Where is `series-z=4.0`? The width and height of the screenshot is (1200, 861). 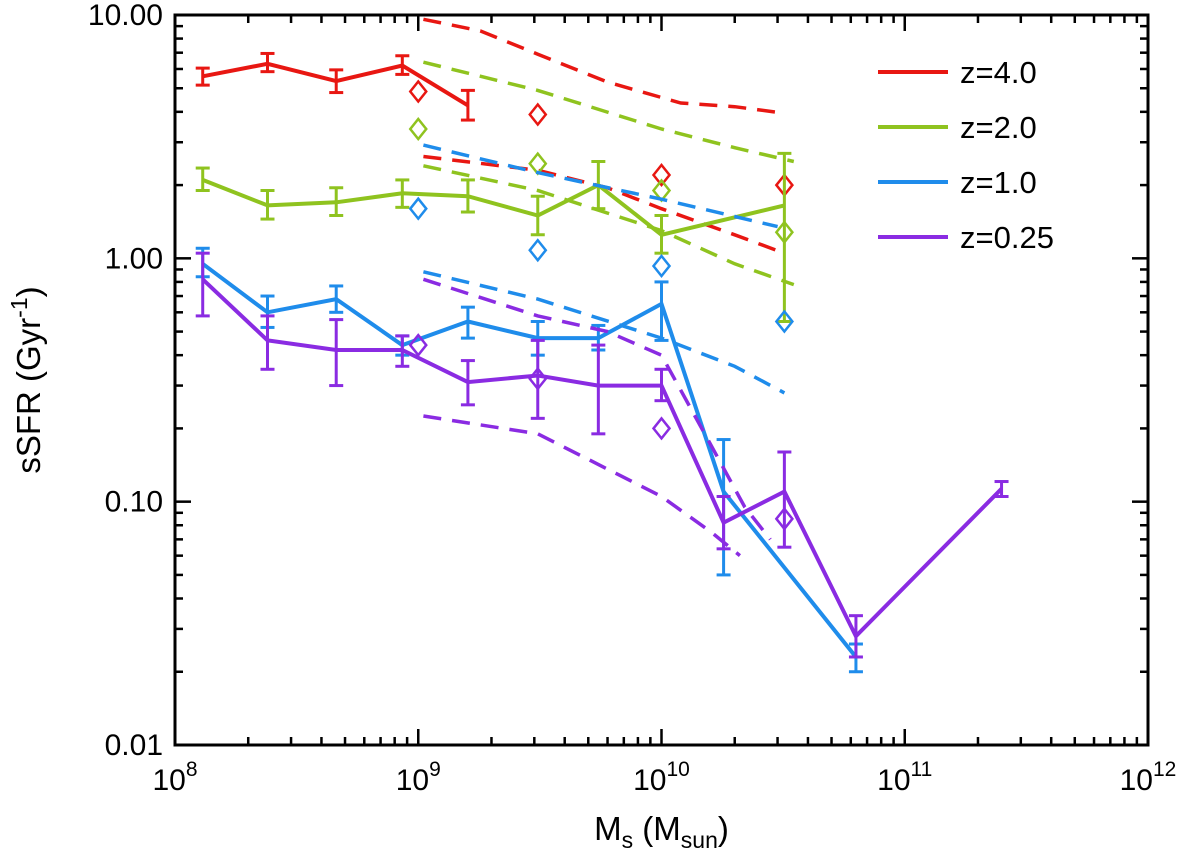
series-z=4.0 is located at coordinates (494, 136).